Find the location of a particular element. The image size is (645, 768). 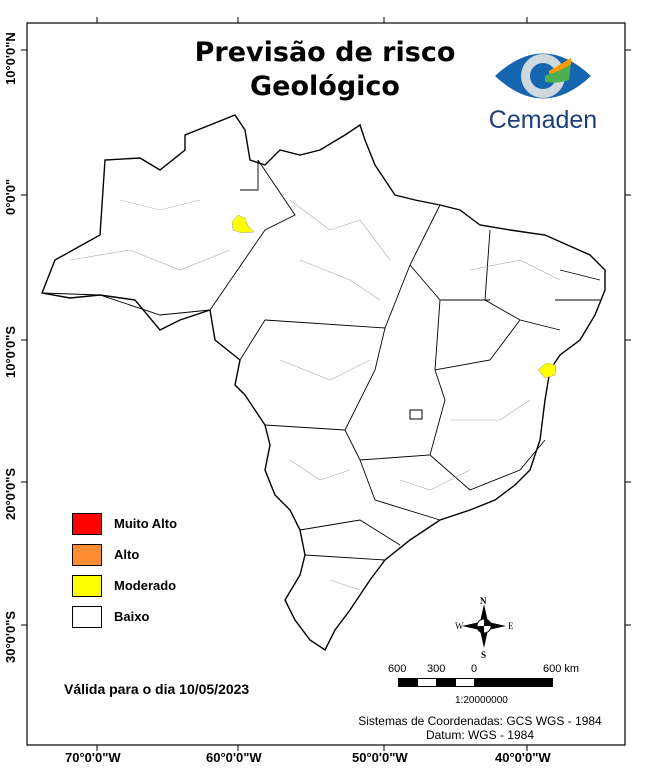

eye-logo-icon is located at coordinates (543, 76).